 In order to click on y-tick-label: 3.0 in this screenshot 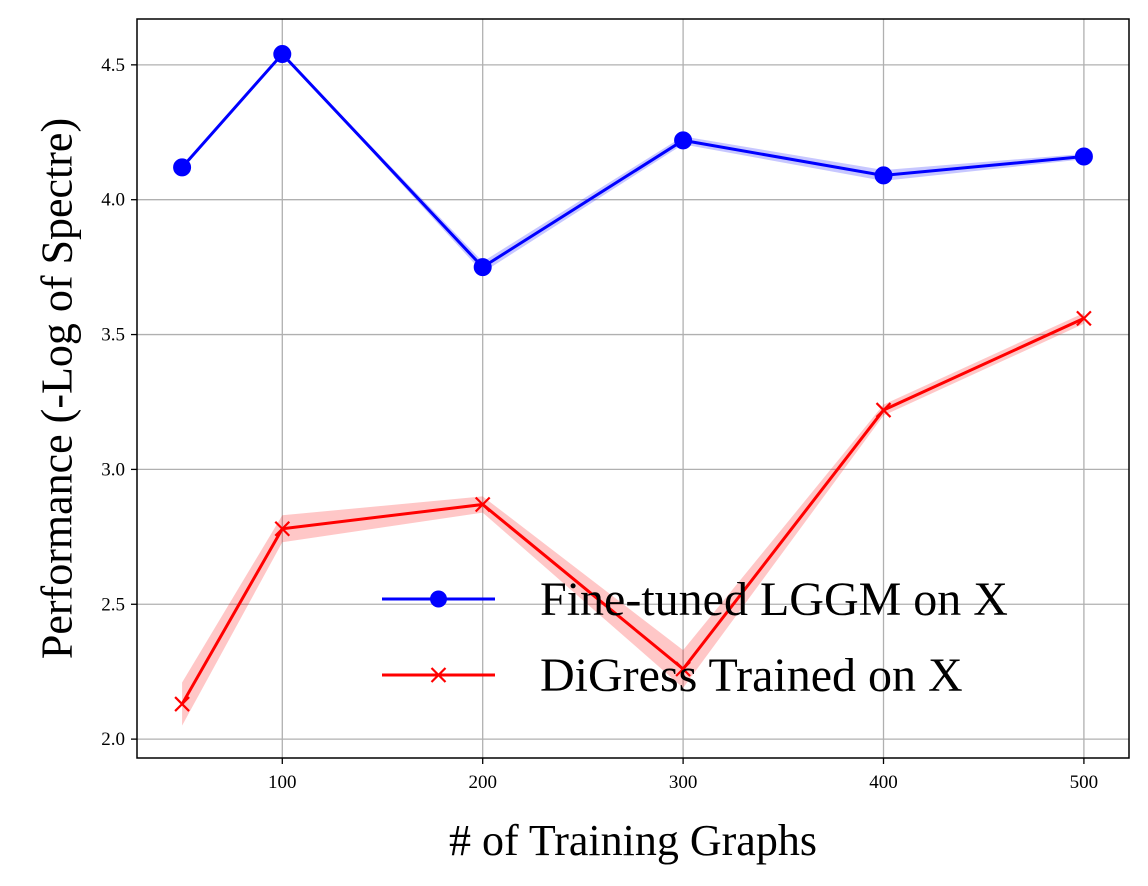, I will do `click(113, 469)`.